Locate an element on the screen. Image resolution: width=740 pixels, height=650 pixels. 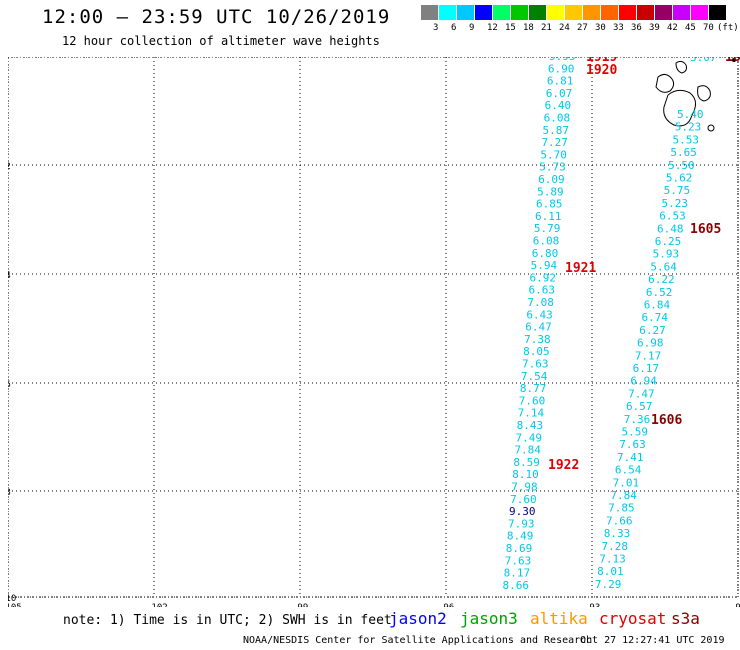
track-value-label: 7.49 is located at coordinates (529, 437).